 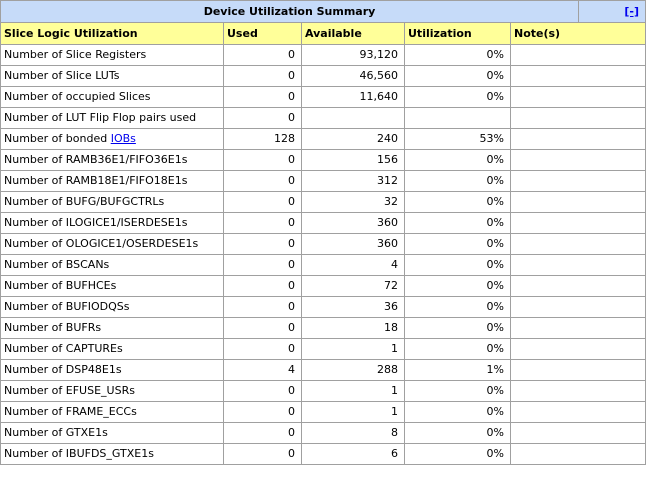 What do you see at coordinates (262, 33) in the screenshot?
I see `header-used: Used` at bounding box center [262, 33].